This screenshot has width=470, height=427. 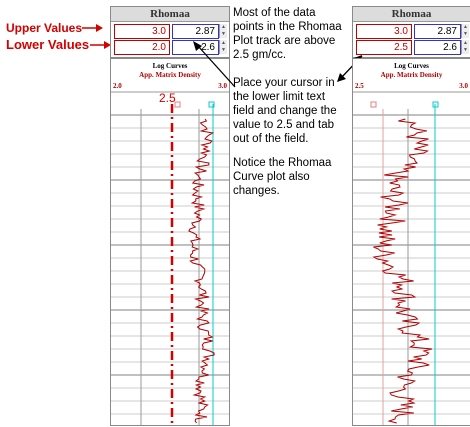 I want to click on pointer-arrow-icon, so click(x=214, y=64).